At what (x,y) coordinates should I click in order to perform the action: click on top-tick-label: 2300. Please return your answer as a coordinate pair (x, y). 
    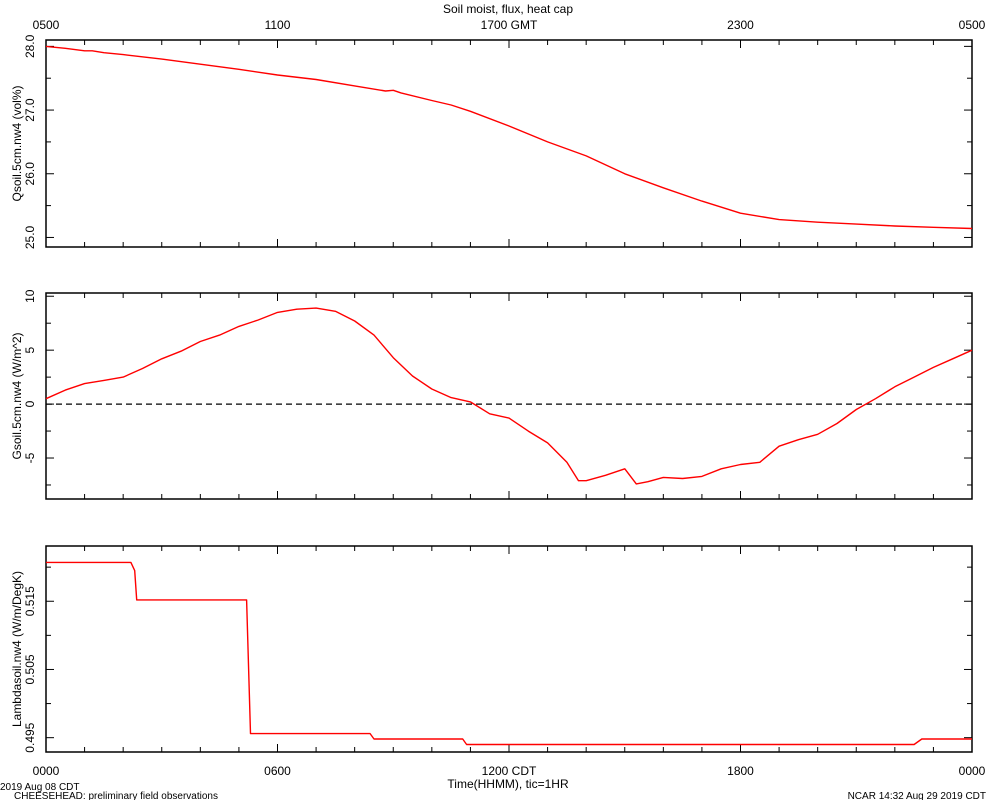
    Looking at the image, I should click on (740, 25).